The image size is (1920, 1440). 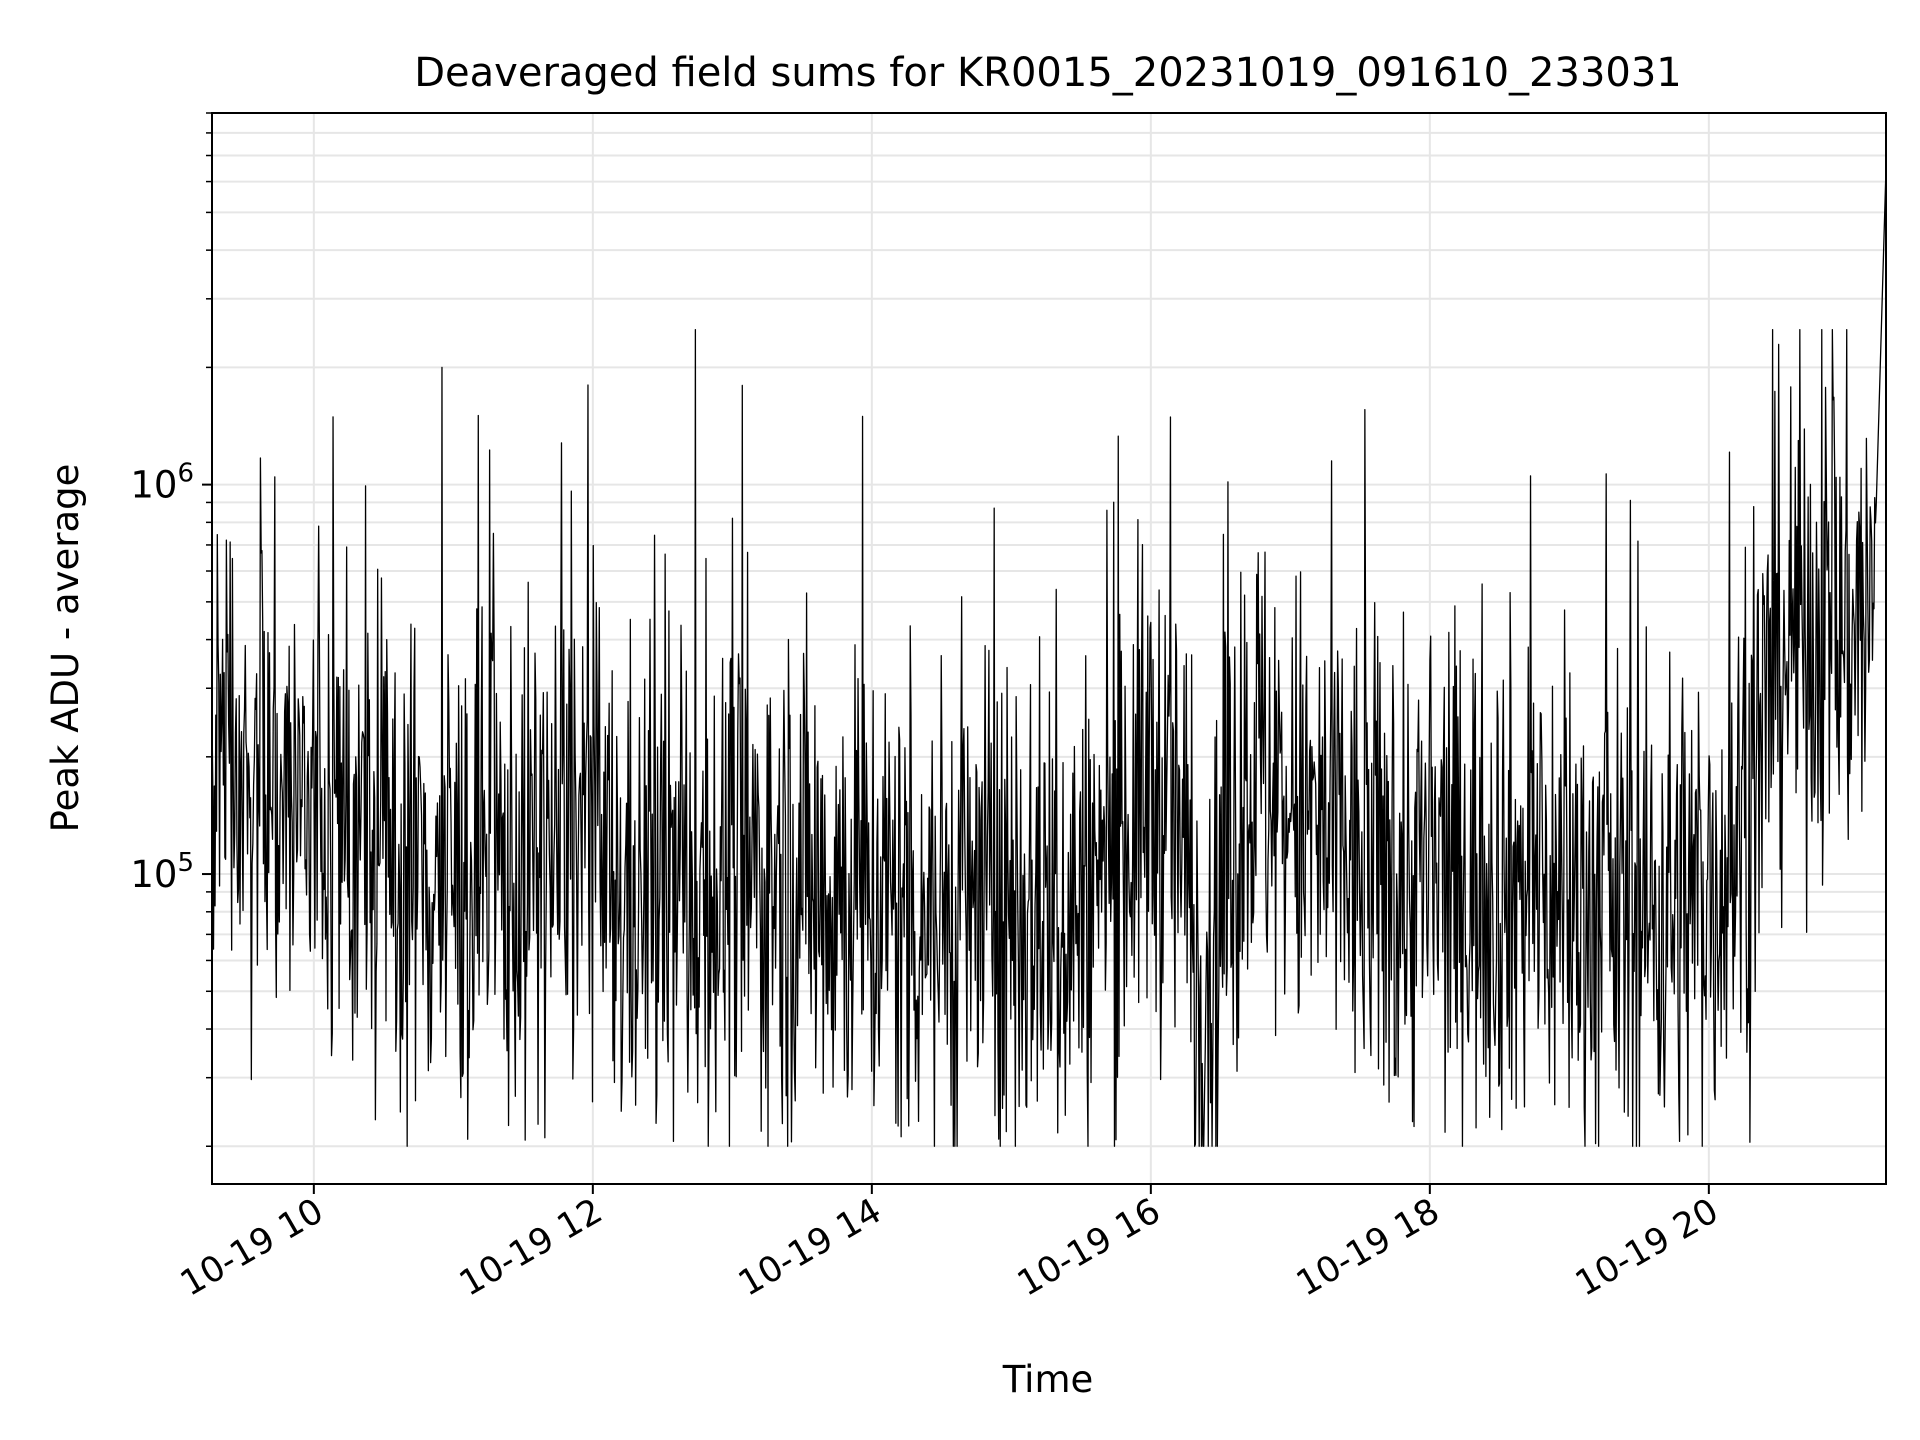 What do you see at coordinates (65, 648) in the screenshot?
I see `y-axis-label: Peak ADU - average` at bounding box center [65, 648].